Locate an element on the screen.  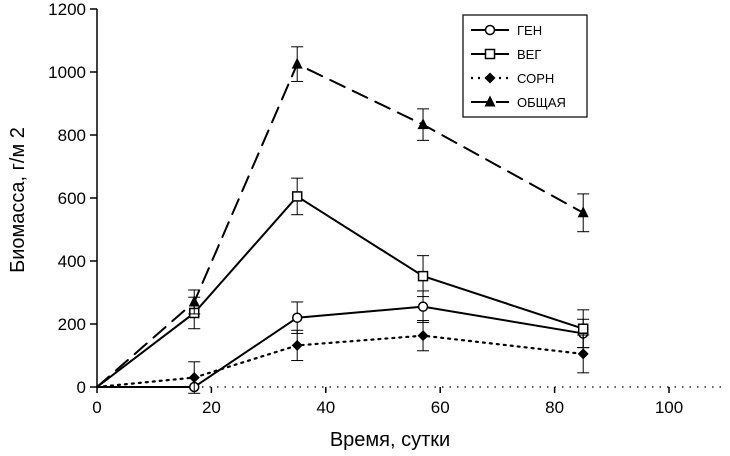
legend-item: ВЕГ is located at coordinates (506, 54).